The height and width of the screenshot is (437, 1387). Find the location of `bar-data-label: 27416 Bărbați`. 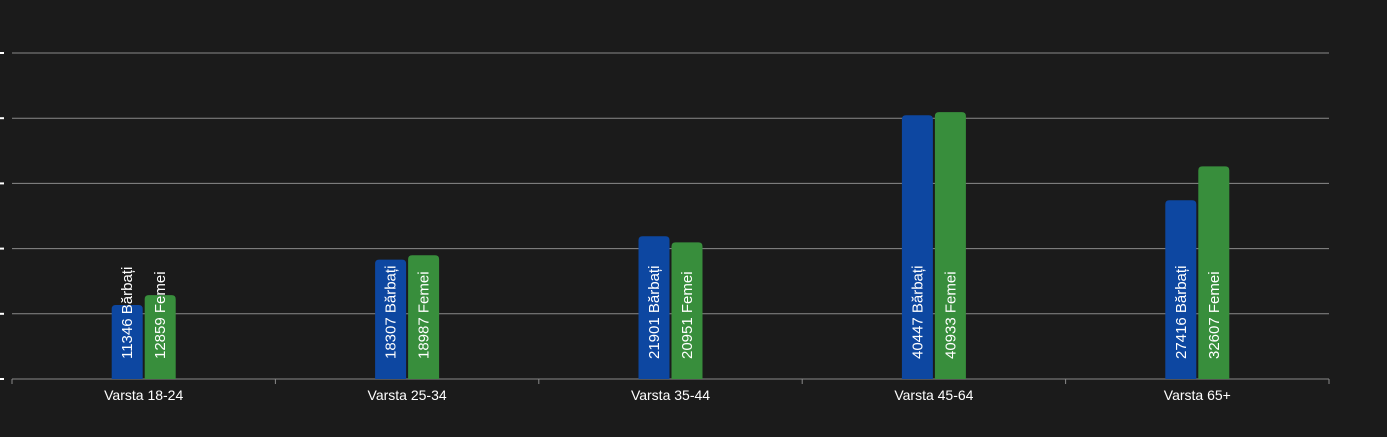

bar-data-label: 27416 Bărbați is located at coordinates (1181, 312).